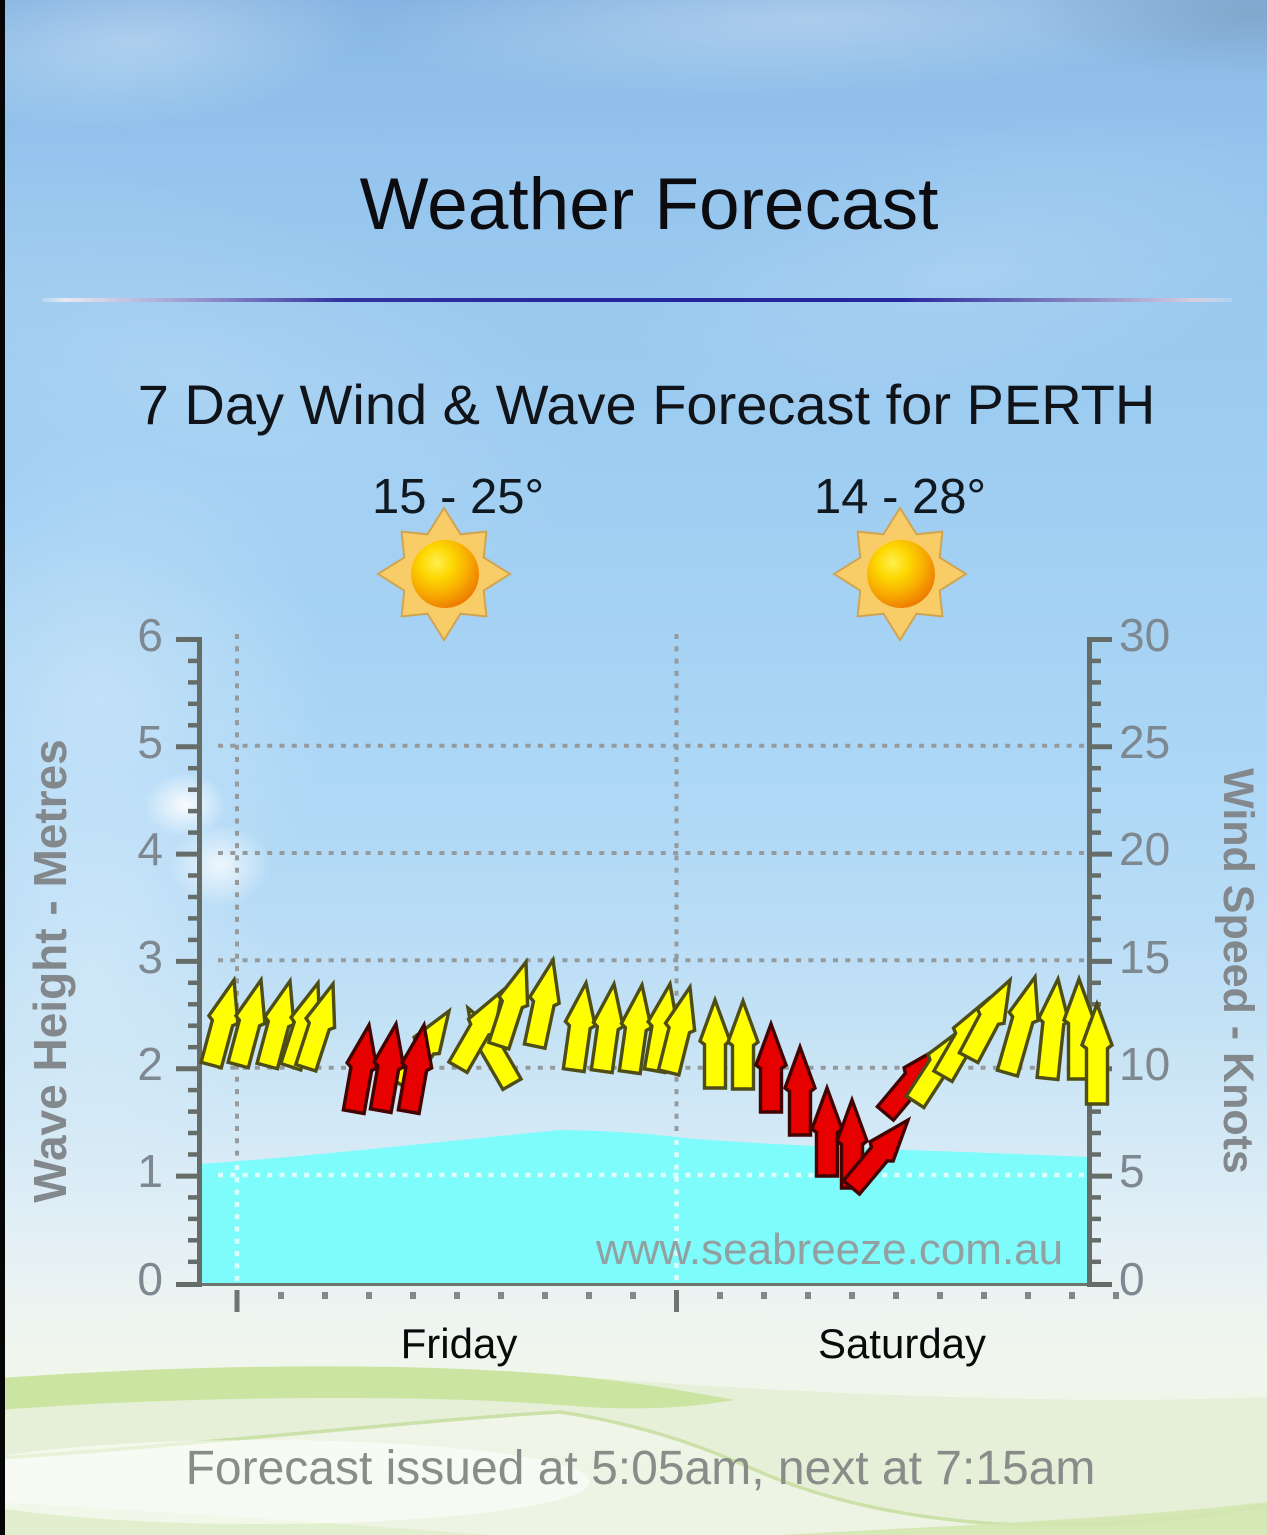 The image size is (1267, 1535). What do you see at coordinates (902, 1343) in the screenshot?
I see `svg-text: Saturday` at bounding box center [902, 1343].